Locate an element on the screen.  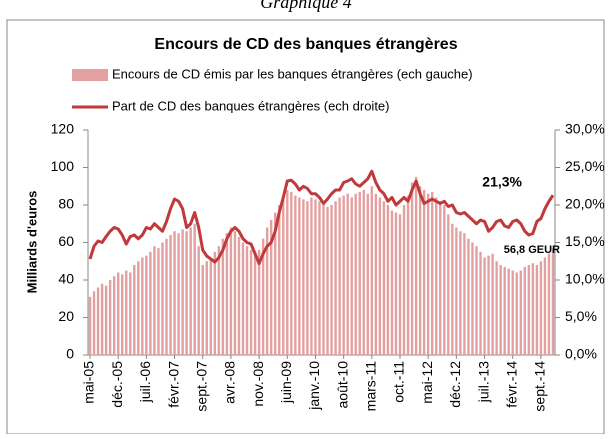
x-tick-label: mai-05 is located at coordinates (89, 382).